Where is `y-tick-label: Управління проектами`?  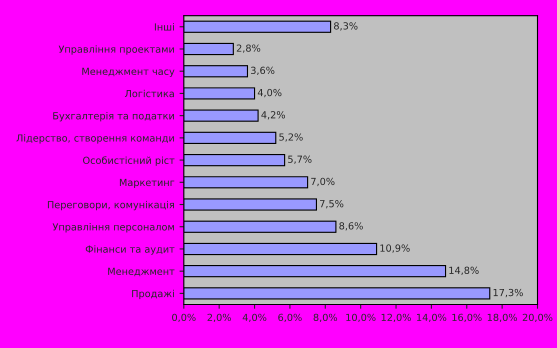
y-tick-label: Управління проектами is located at coordinates (116, 50).